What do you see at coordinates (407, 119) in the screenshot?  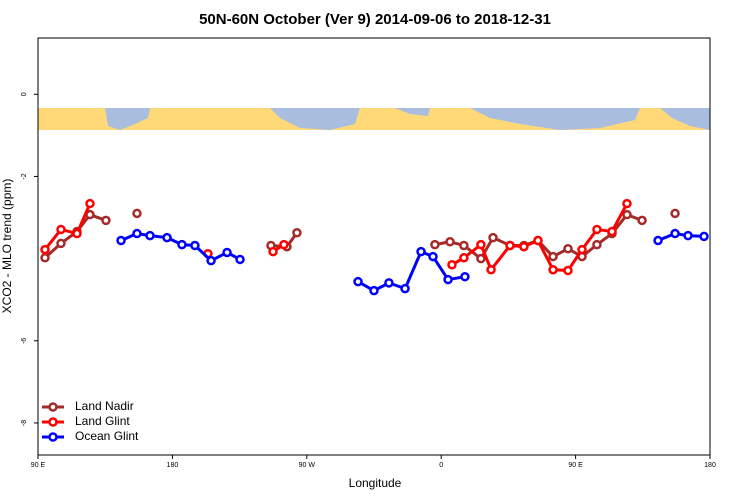 I see `map-land` at bounding box center [407, 119].